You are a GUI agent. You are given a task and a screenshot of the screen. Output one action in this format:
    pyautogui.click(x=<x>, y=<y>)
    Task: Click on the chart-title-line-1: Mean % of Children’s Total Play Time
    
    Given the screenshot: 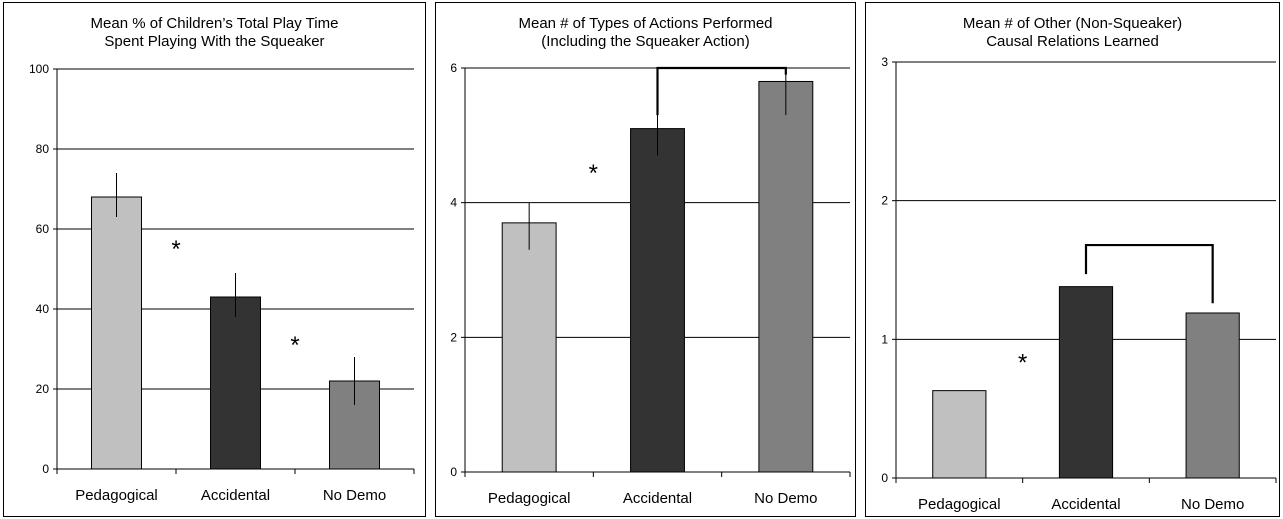 What is the action you would take?
    pyautogui.click(x=214, y=23)
    